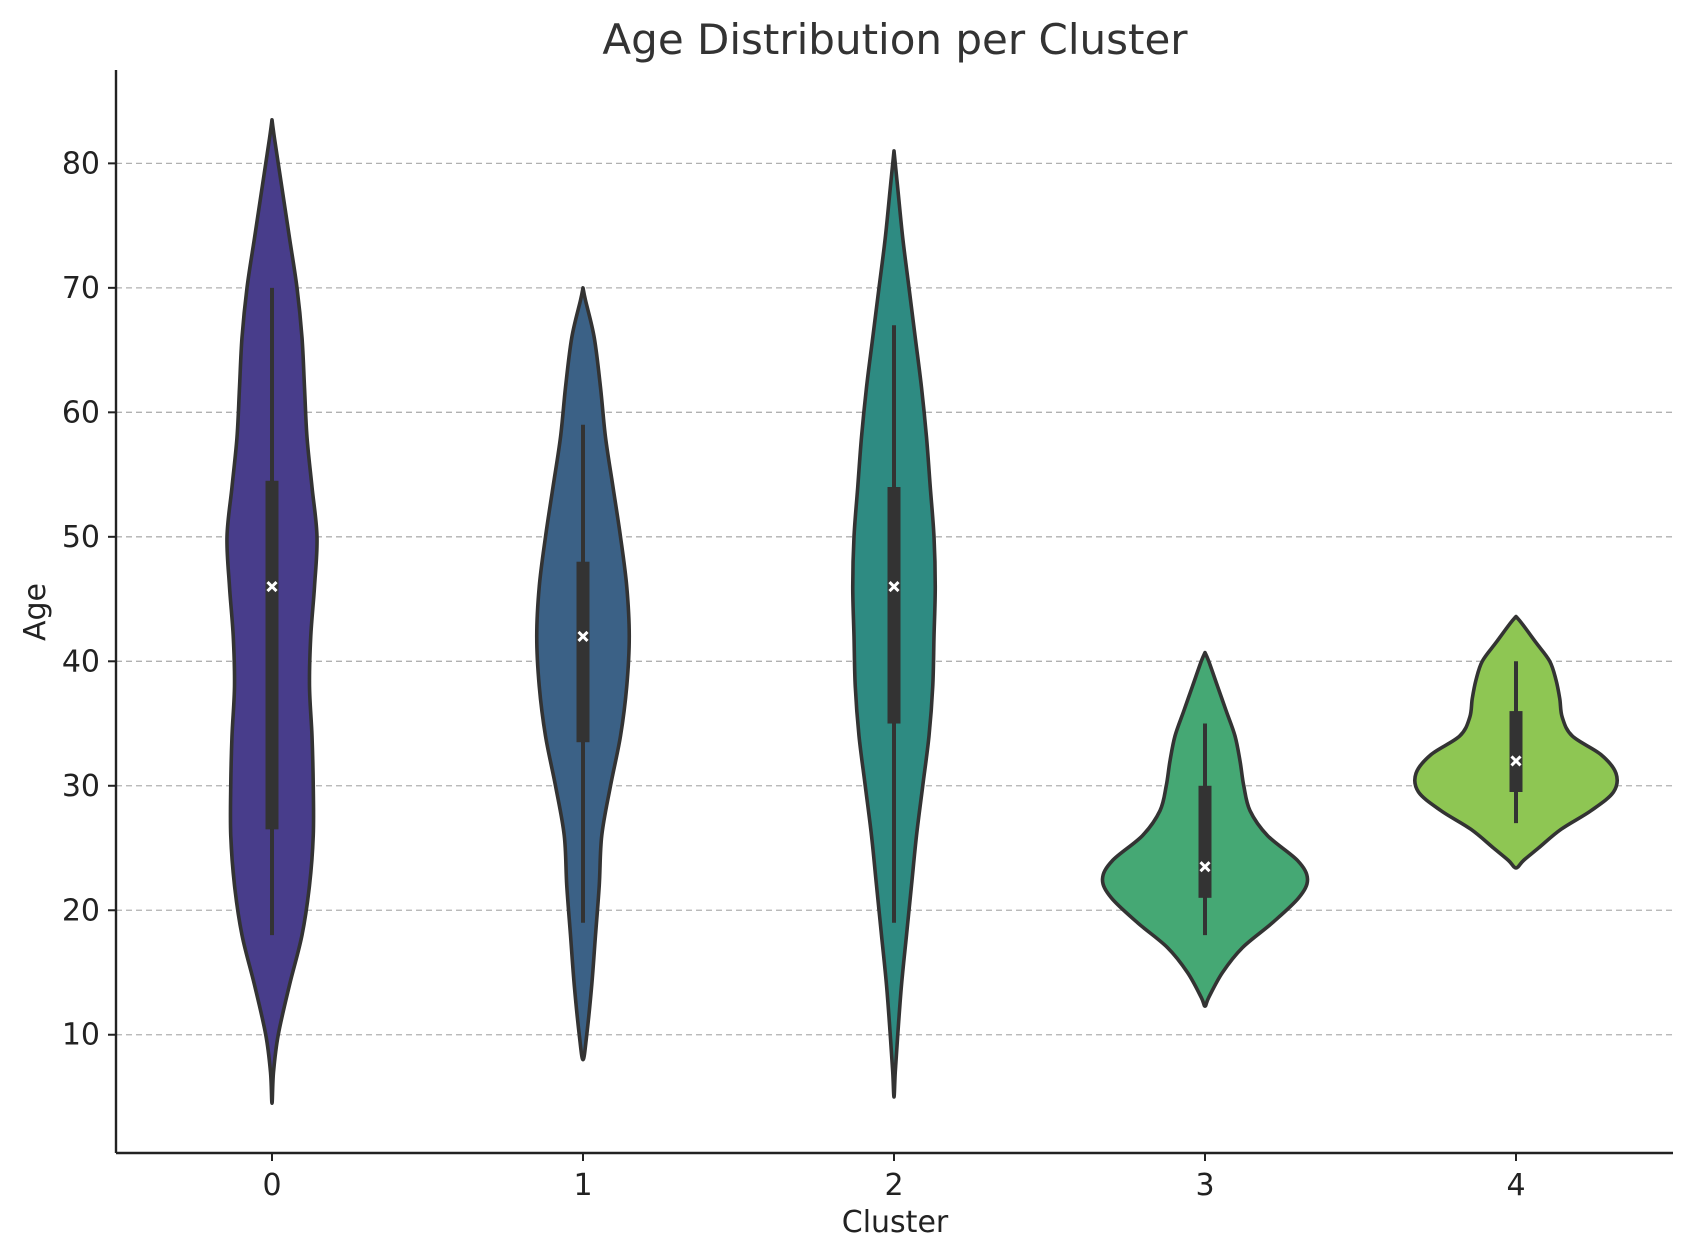  I want to click on chart-title: Age Distribution per Cluster, so click(895, 39).